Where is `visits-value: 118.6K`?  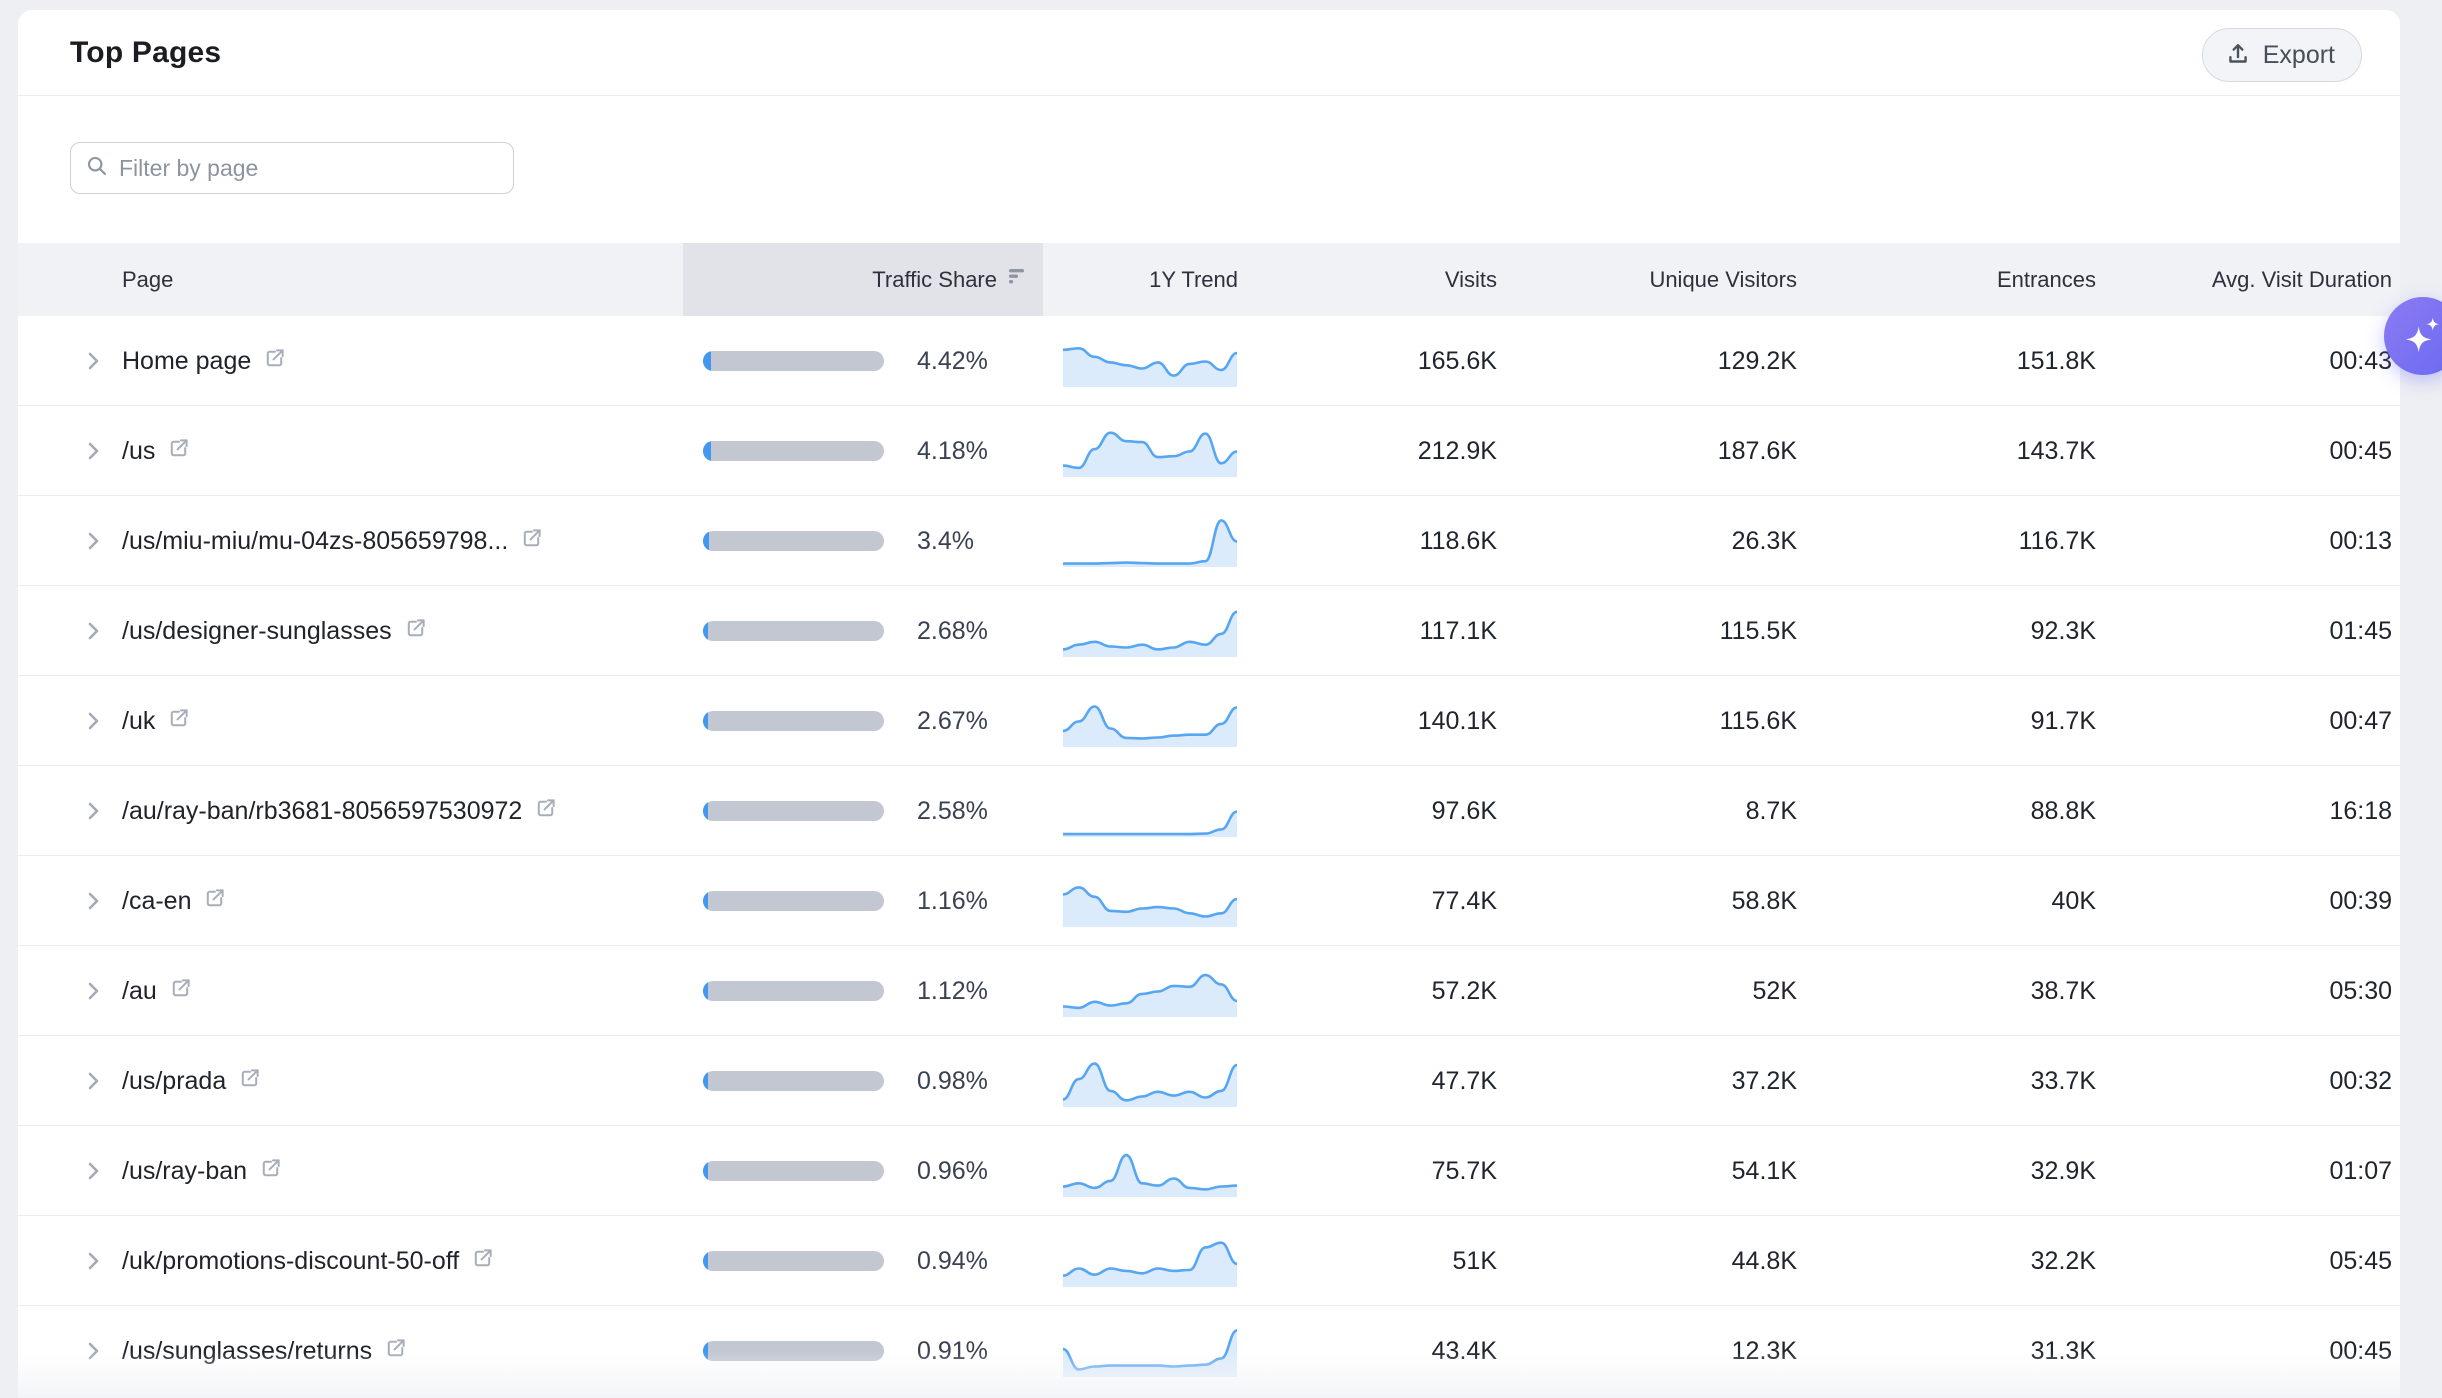 visits-value: 118.6K is located at coordinates (1458, 541).